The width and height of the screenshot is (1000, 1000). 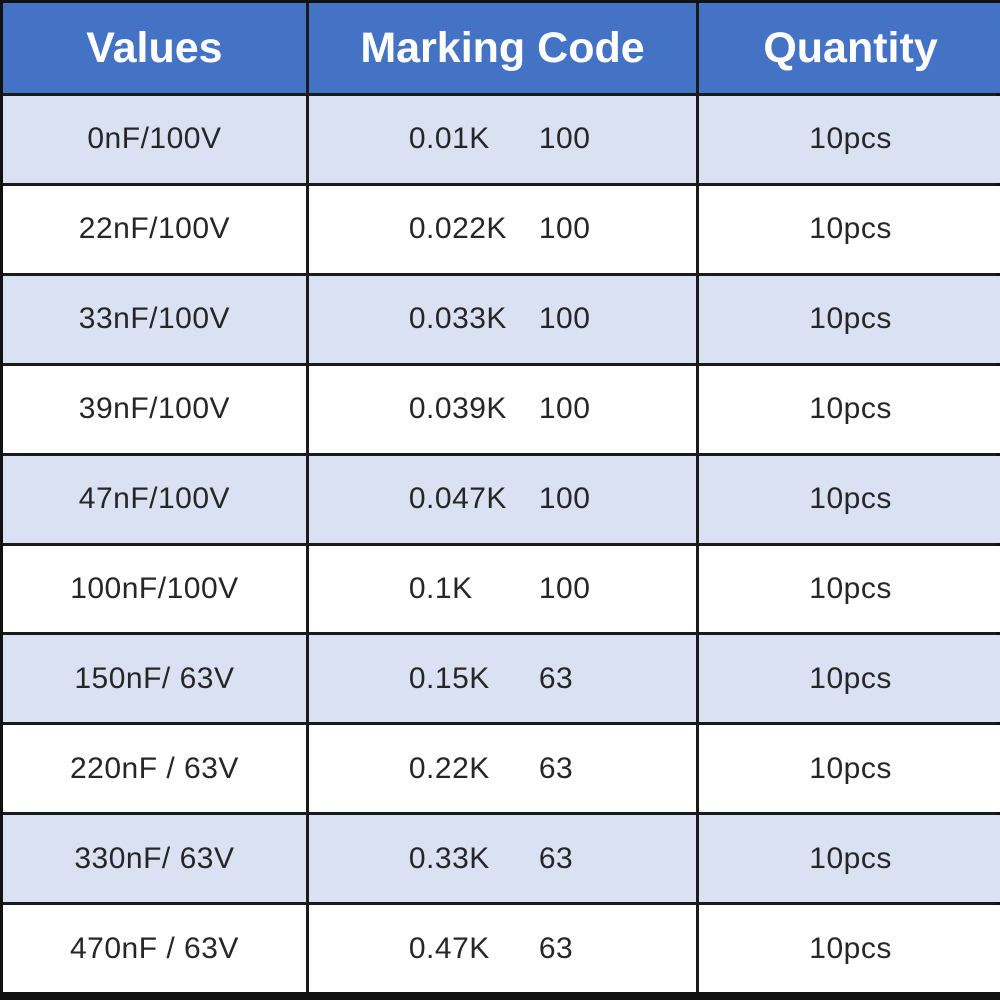 I want to click on marking-code: 0.033K, so click(x=457, y=319).